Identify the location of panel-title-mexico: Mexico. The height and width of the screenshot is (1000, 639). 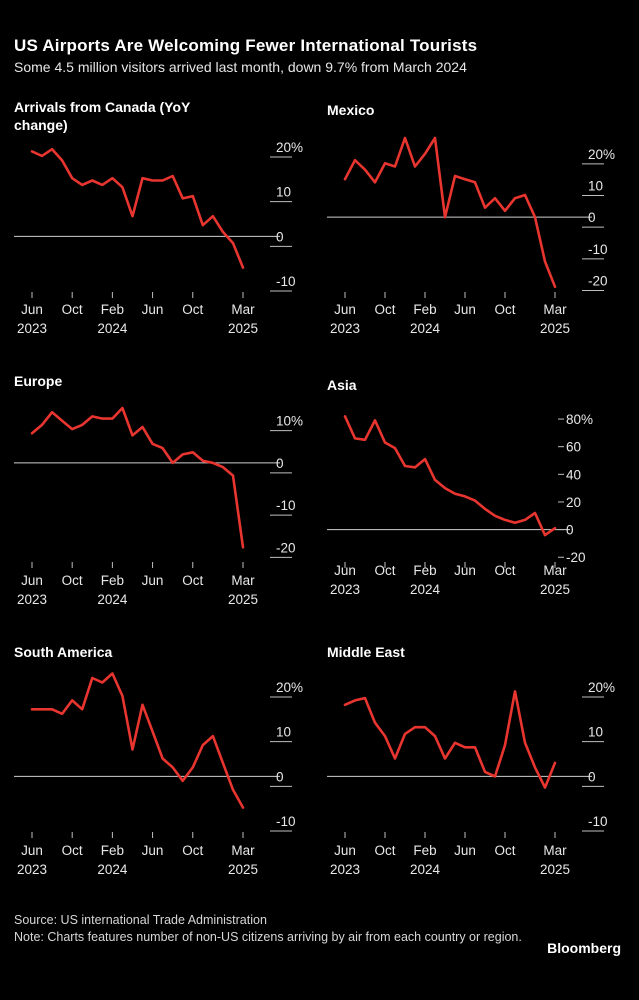
(351, 110).